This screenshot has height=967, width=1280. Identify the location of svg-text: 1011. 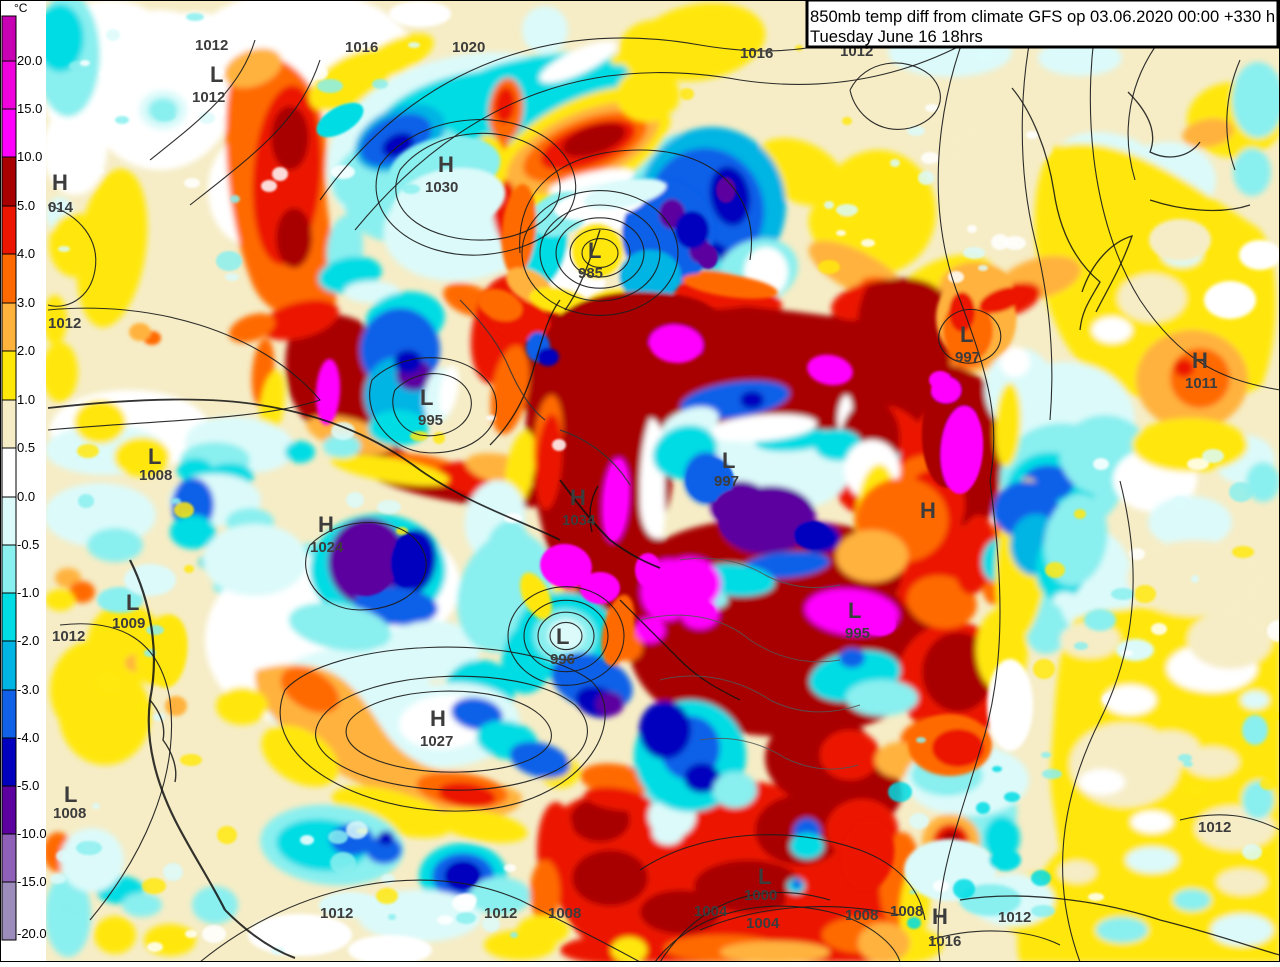
(1201, 383).